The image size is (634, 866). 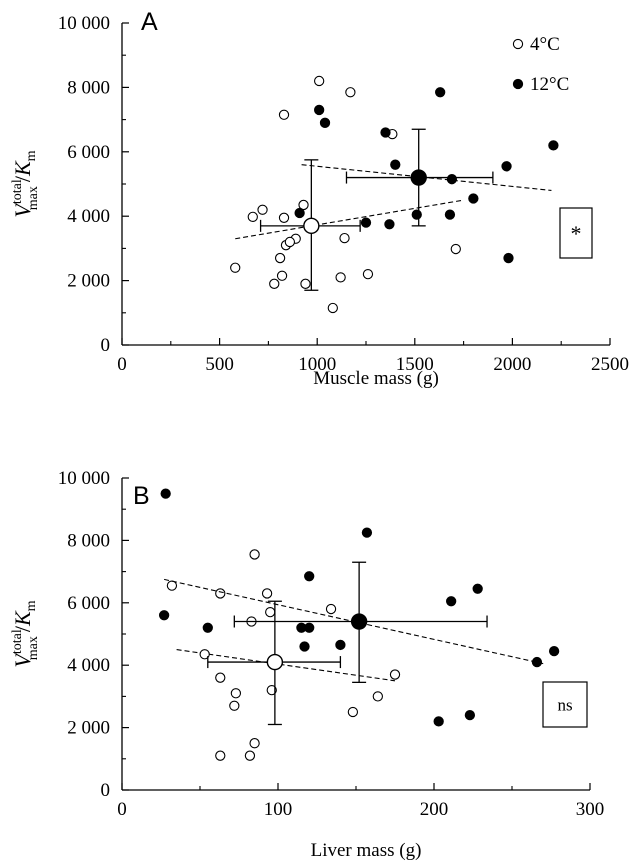 What do you see at coordinates (549, 84) in the screenshot?
I see `legend-label: 12°C` at bounding box center [549, 84].